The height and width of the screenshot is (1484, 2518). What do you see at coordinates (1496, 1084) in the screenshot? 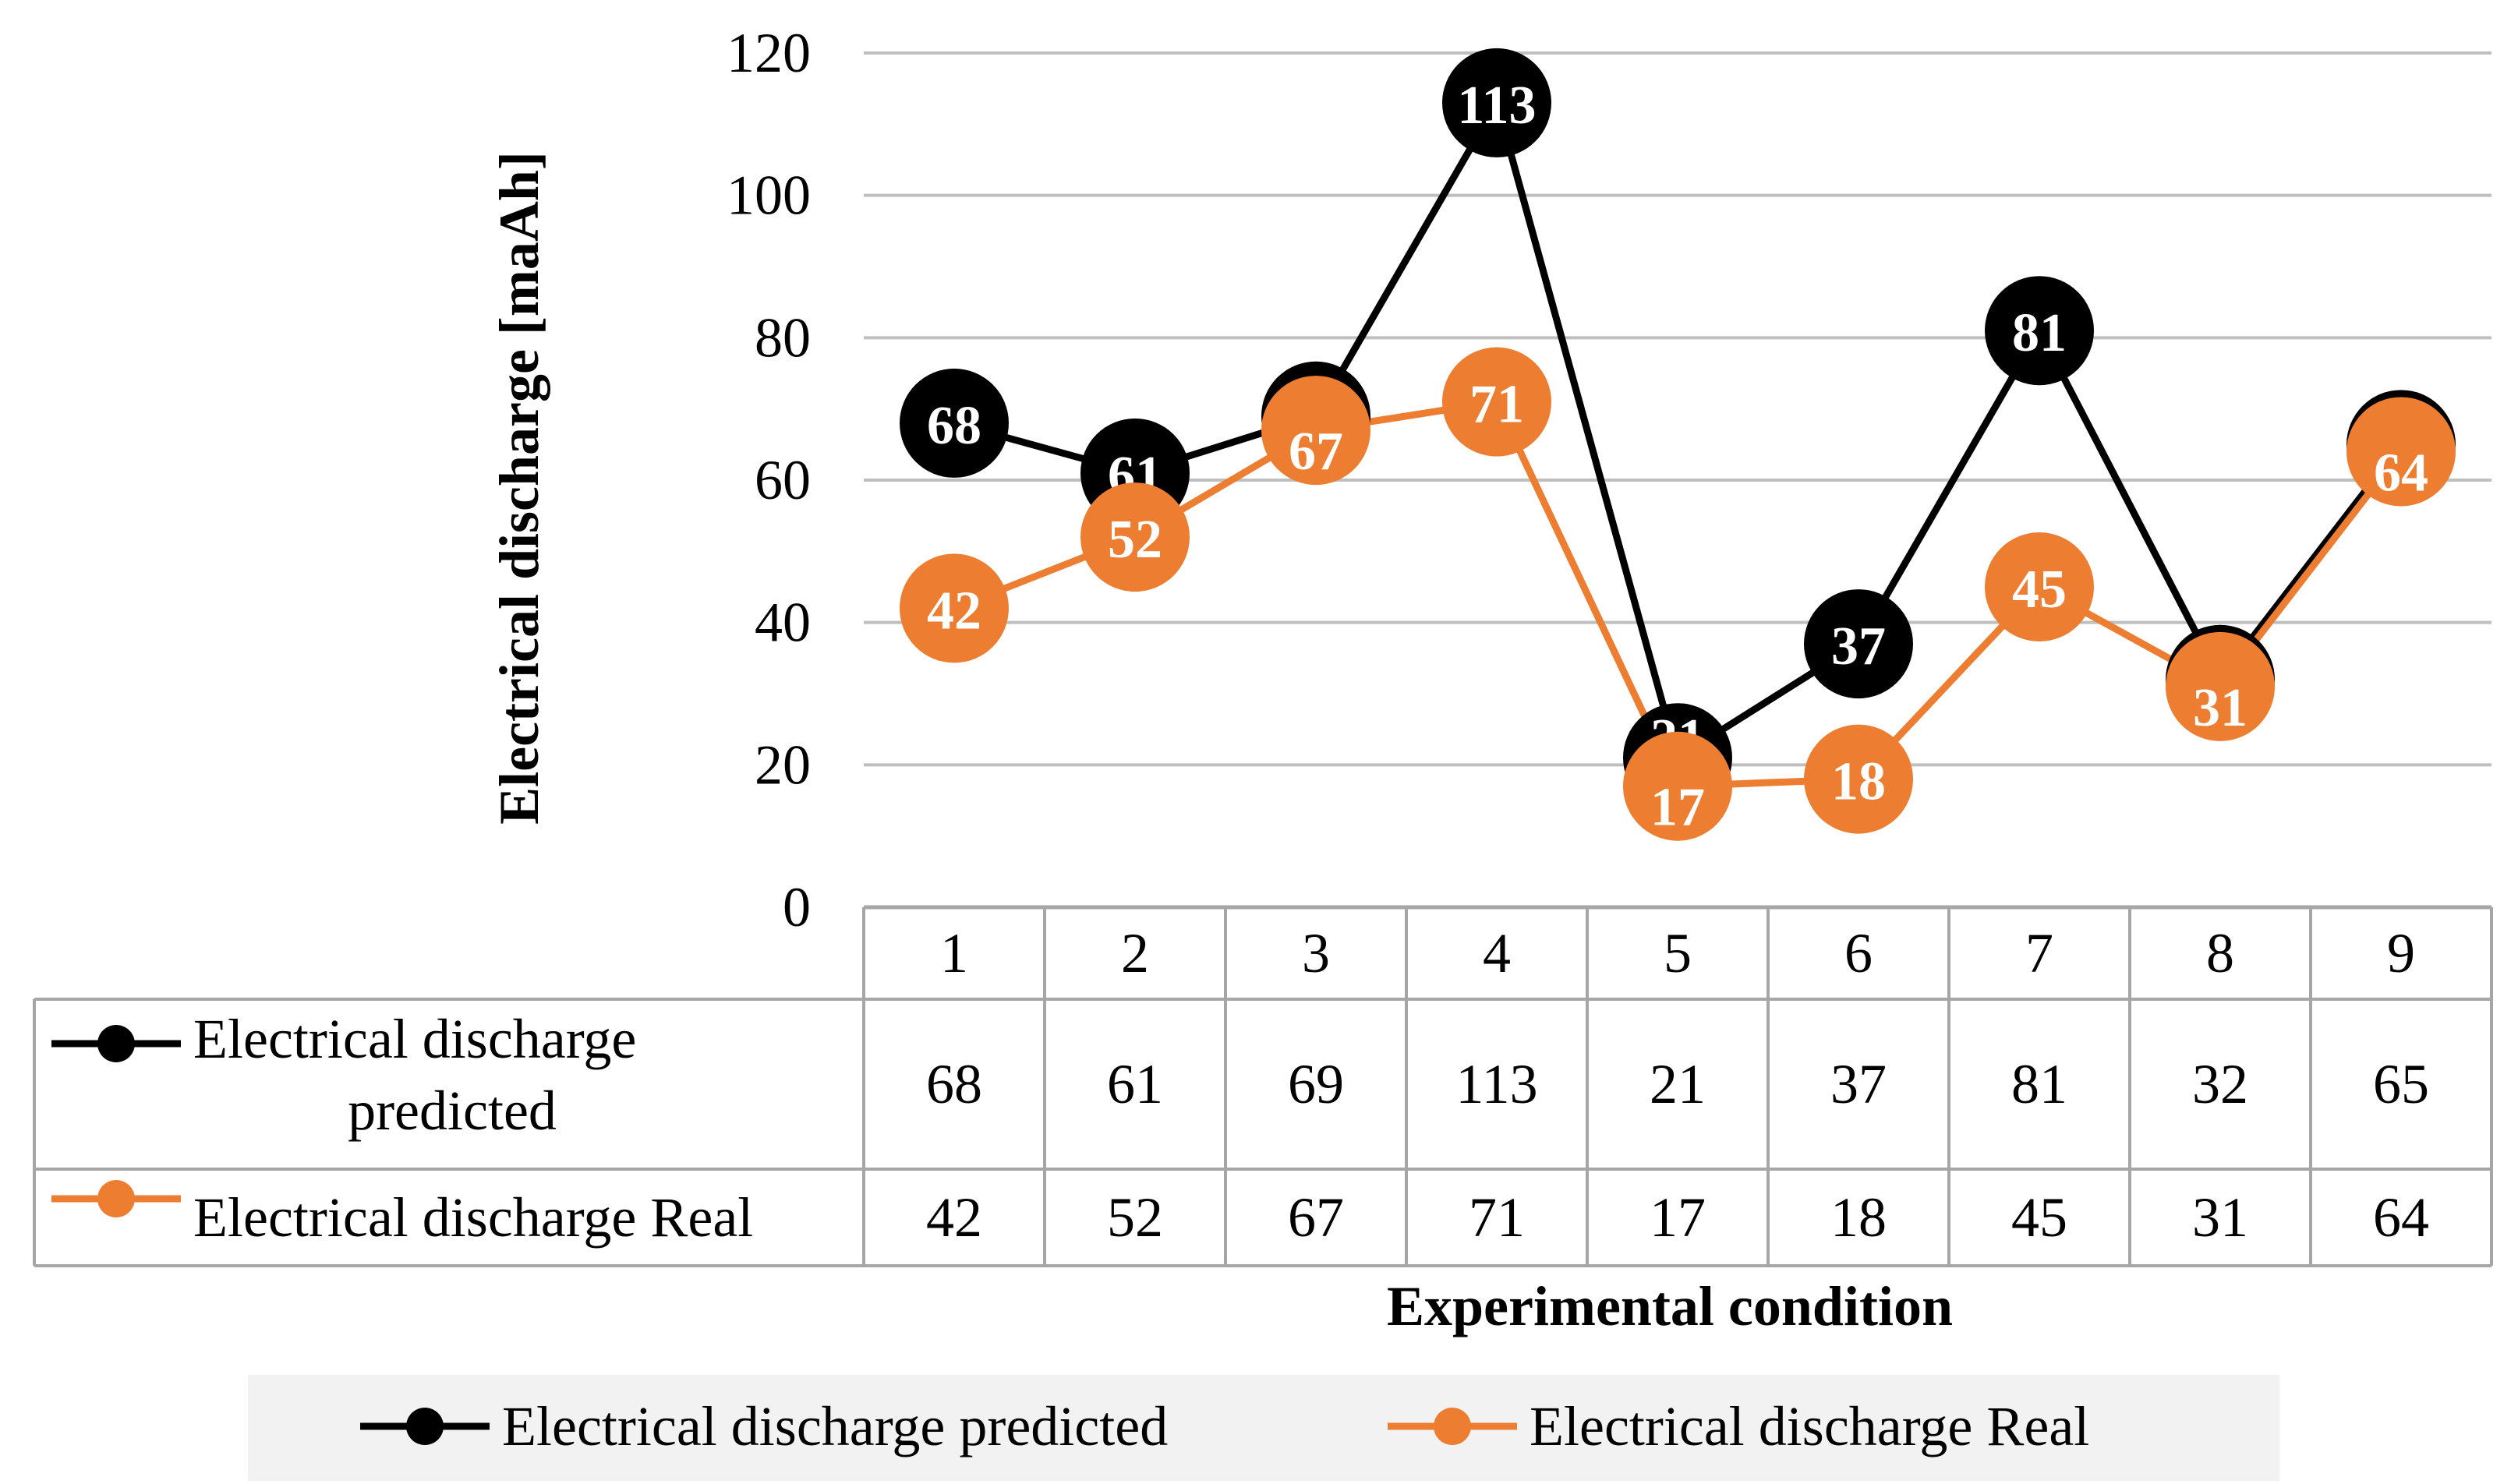
I see `table-cell-value: 113` at bounding box center [1496, 1084].